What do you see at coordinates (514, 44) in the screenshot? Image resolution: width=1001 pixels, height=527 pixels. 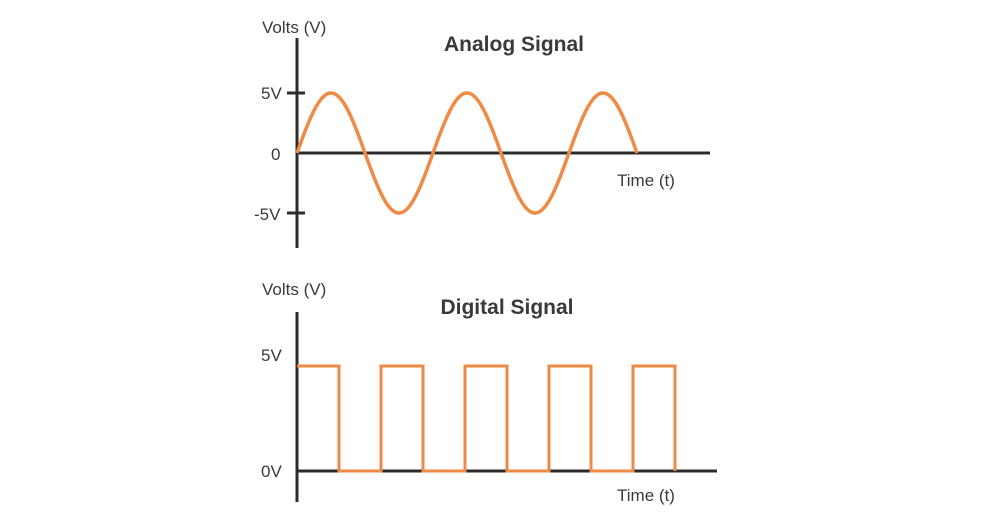 I see `analog-chart-title: Analog Signal` at bounding box center [514, 44].